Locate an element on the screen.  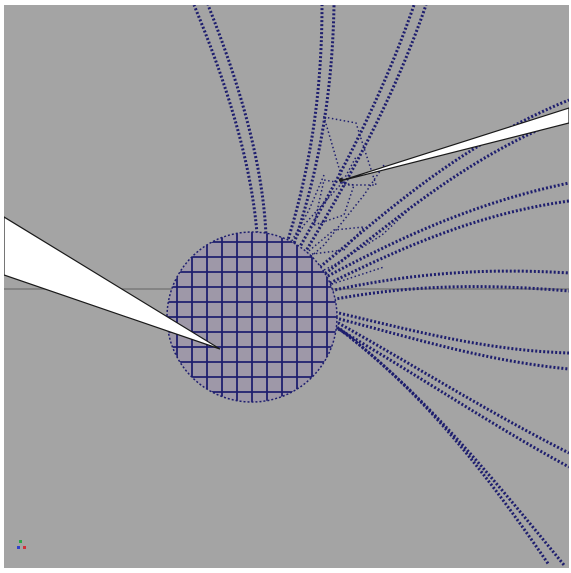
wireframe-sphere-icon is located at coordinates (254, 312).